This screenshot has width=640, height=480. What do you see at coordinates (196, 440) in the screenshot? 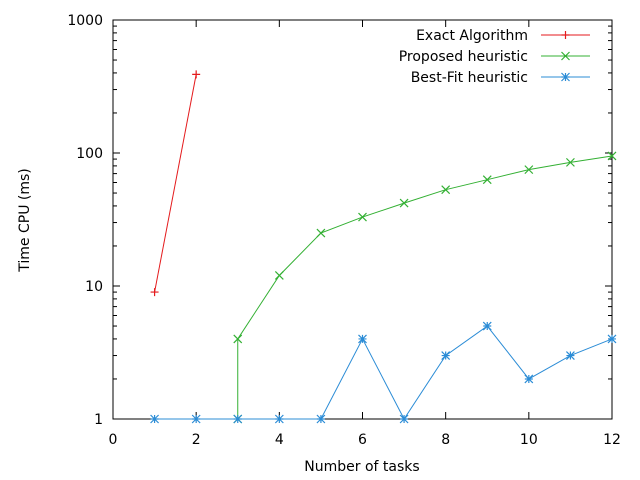
I see `x-tick-label: 2` at bounding box center [196, 440].